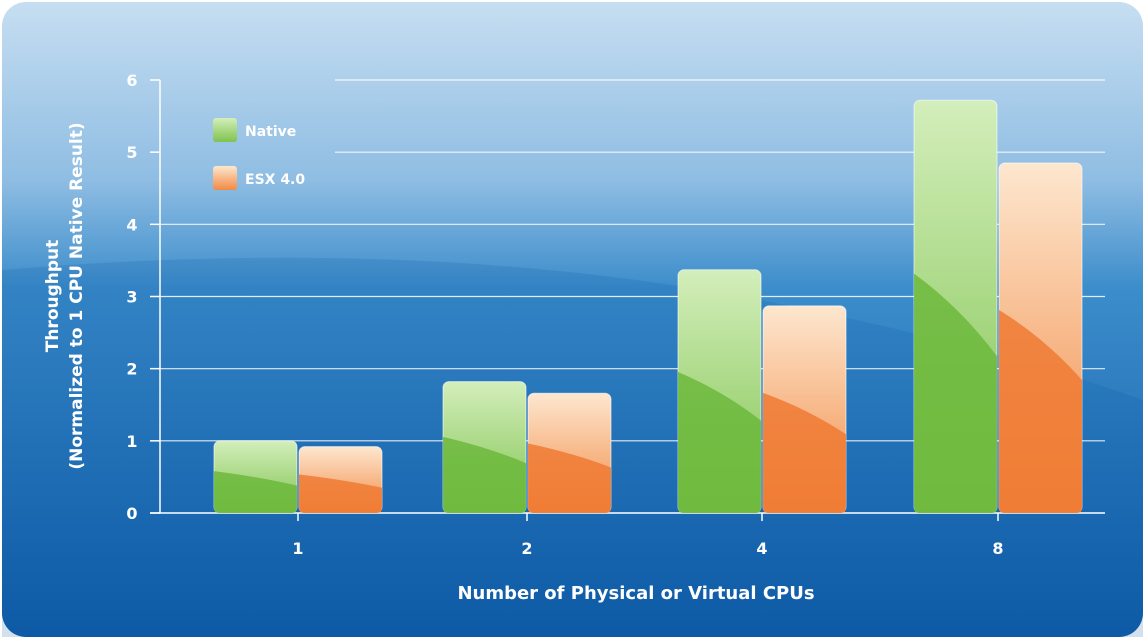  What do you see at coordinates (635, 593) in the screenshot?
I see `x-axis-label: Number of Physical or Virtual CPUs` at bounding box center [635, 593].